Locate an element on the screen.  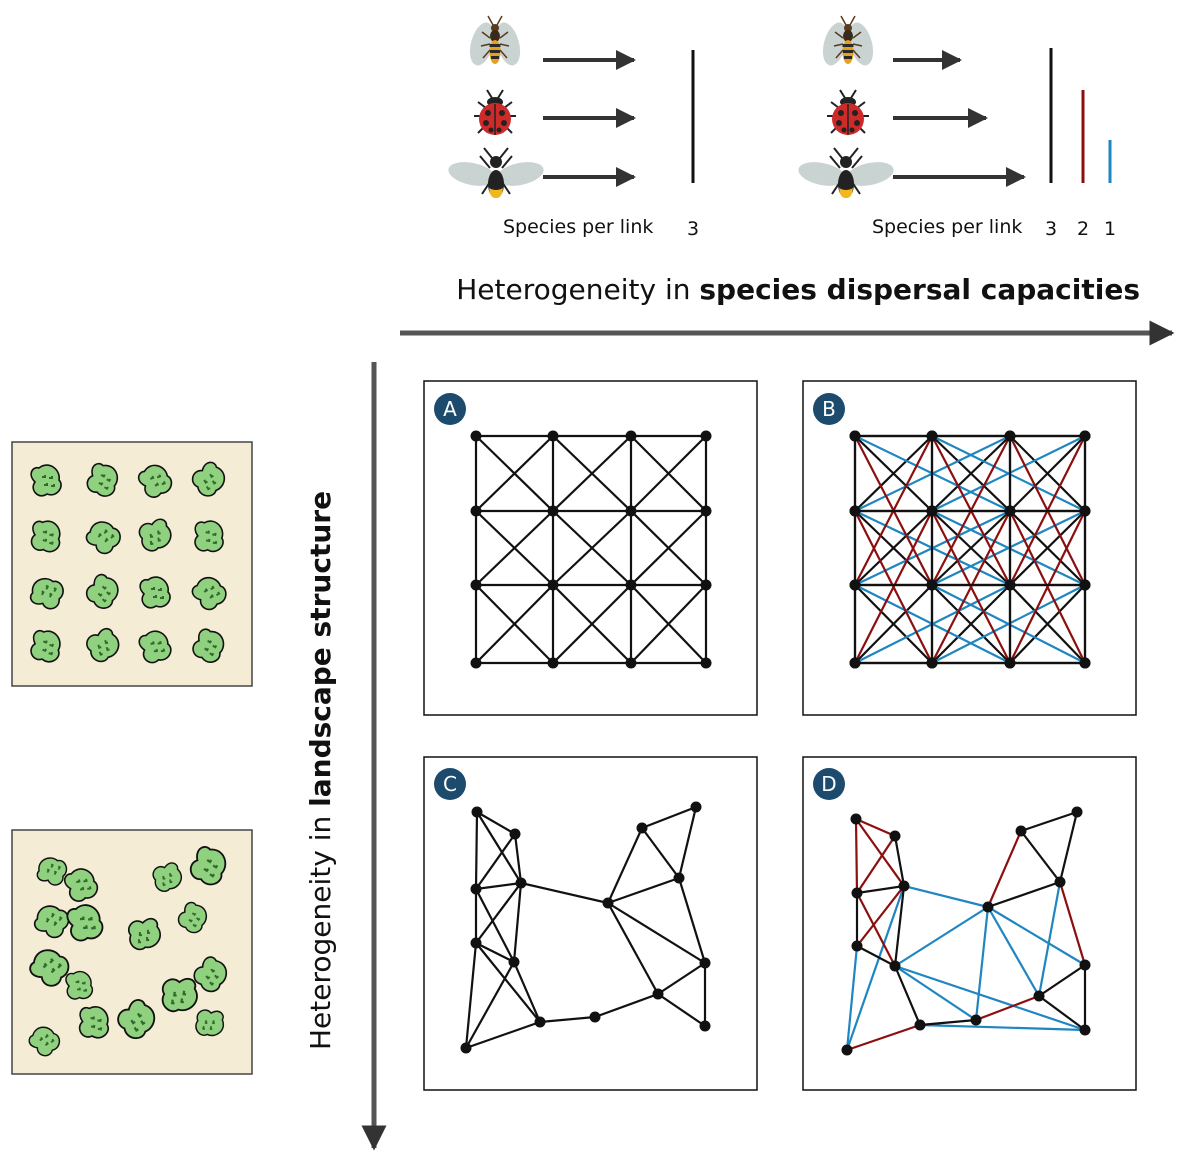
panel-c: C is located at coordinates (590, 923).